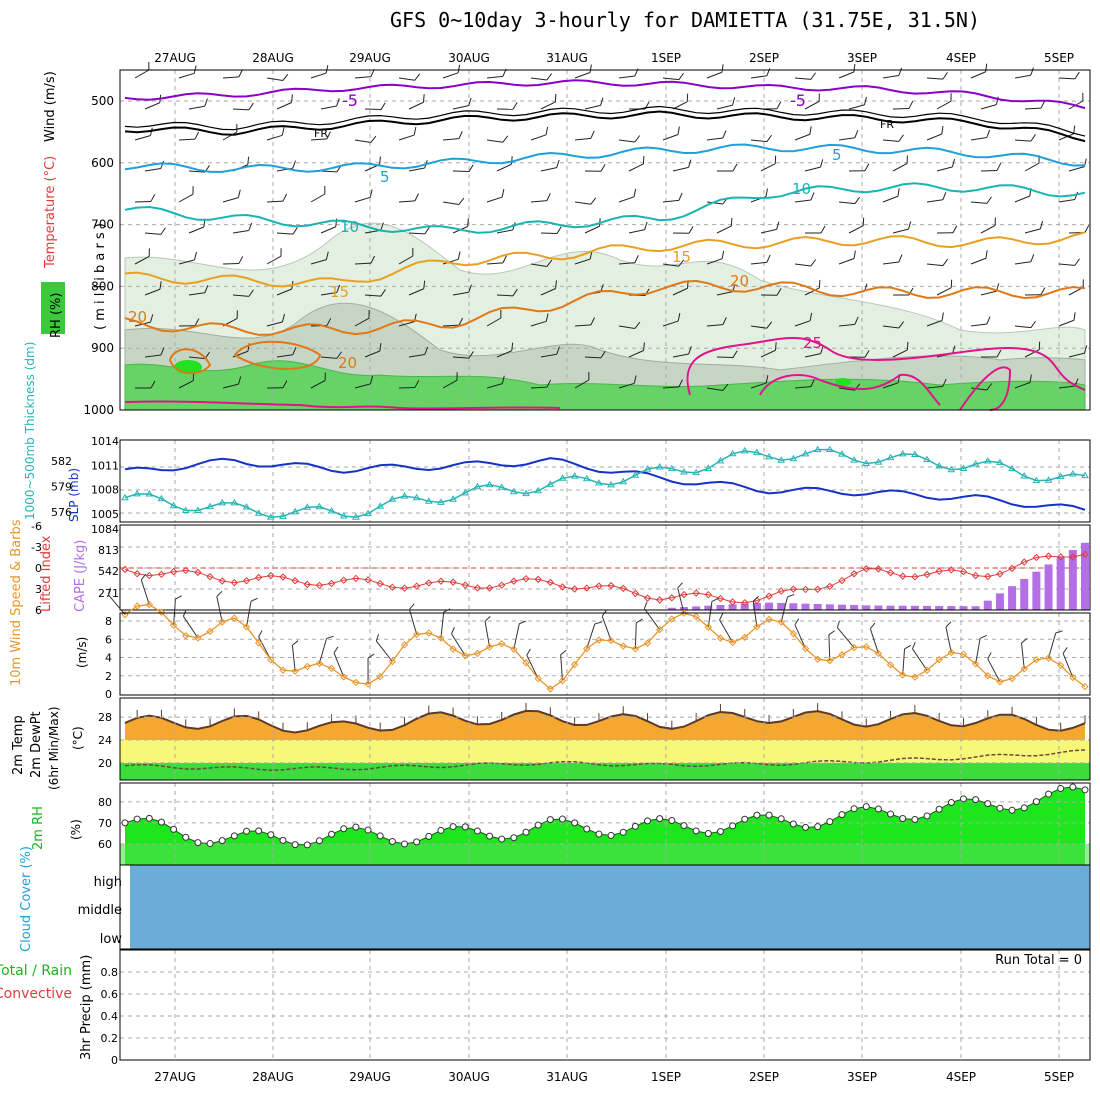  I want to click on li-tick: -6, so click(36, 526).